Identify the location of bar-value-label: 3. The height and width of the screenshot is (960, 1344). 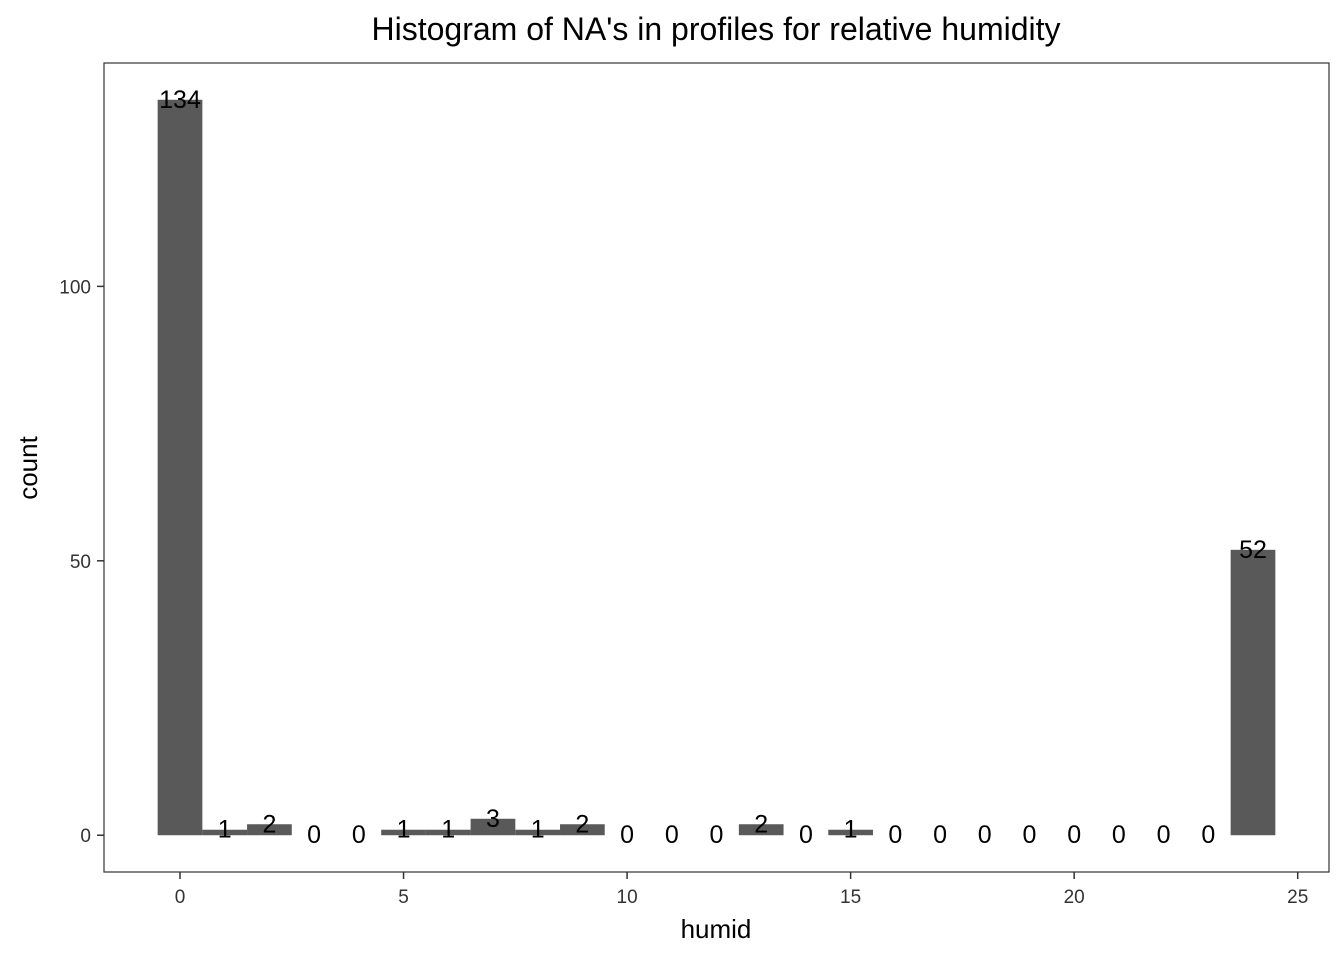
(493, 819).